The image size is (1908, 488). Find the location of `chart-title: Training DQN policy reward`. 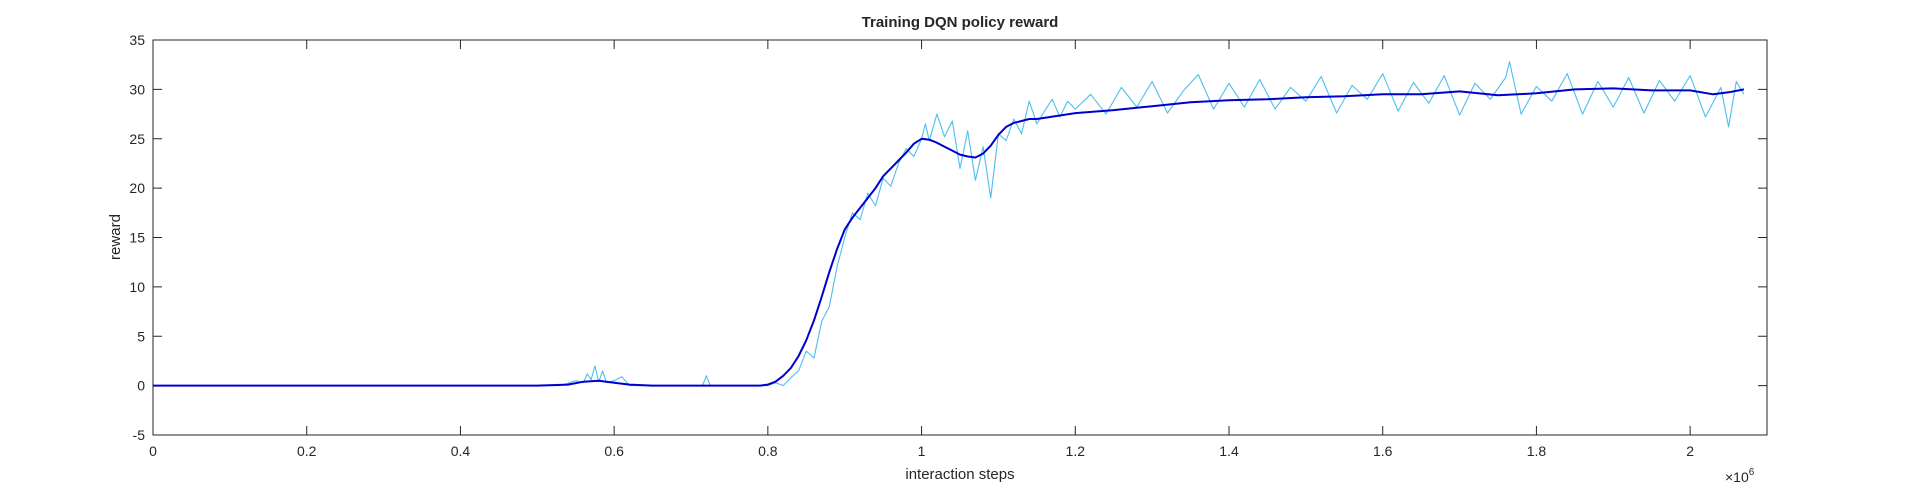

chart-title: Training DQN policy reward is located at coordinates (960, 22).